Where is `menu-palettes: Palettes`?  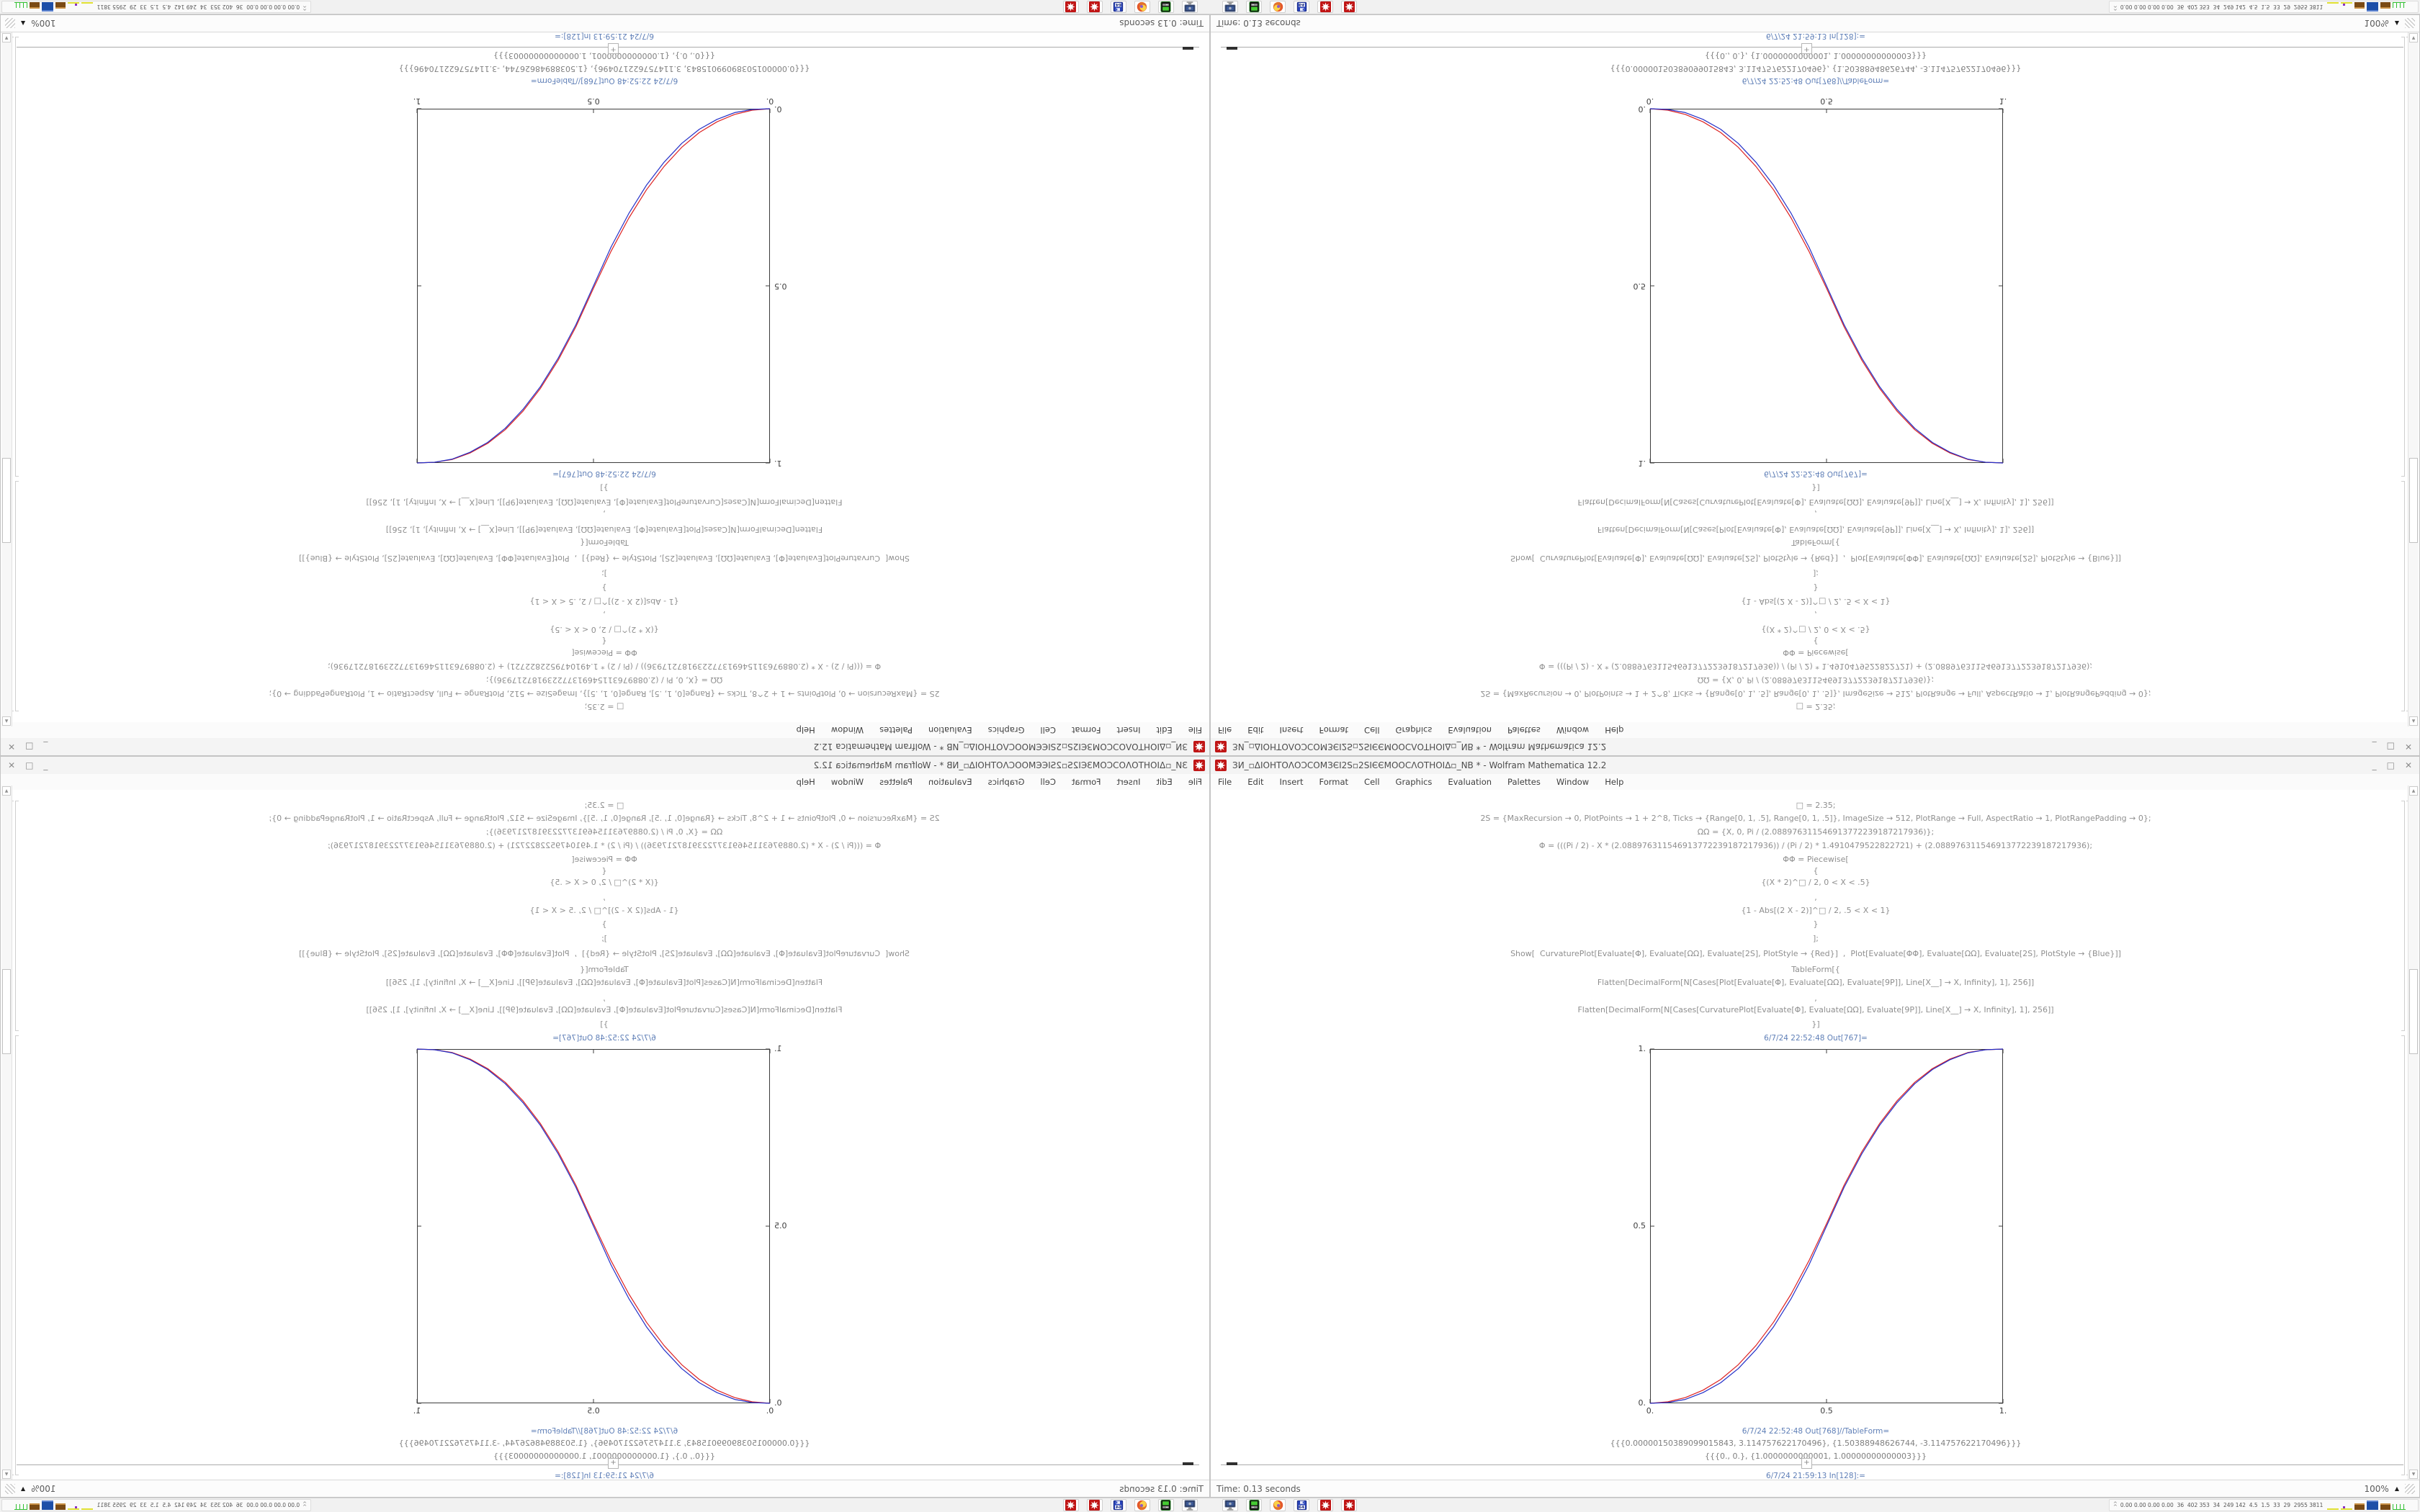 menu-palettes: Palettes is located at coordinates (896, 730).